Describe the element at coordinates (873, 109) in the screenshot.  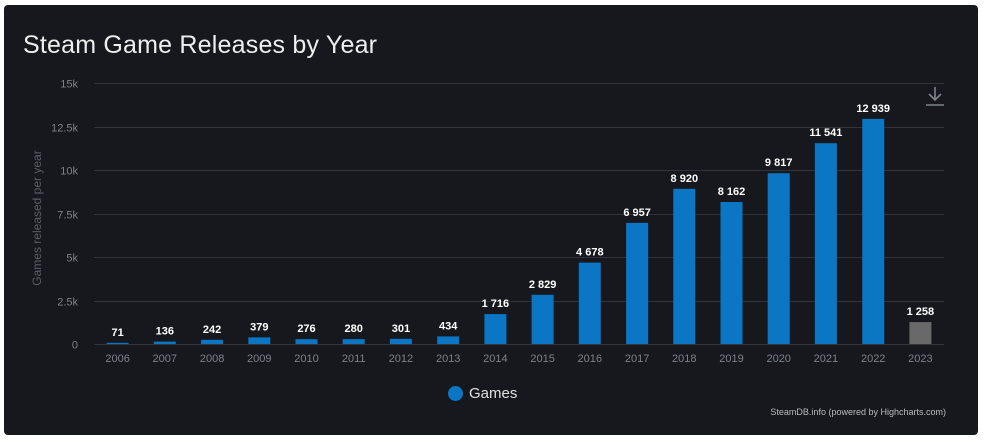
I see `data-label-2022: 12 939` at that location.